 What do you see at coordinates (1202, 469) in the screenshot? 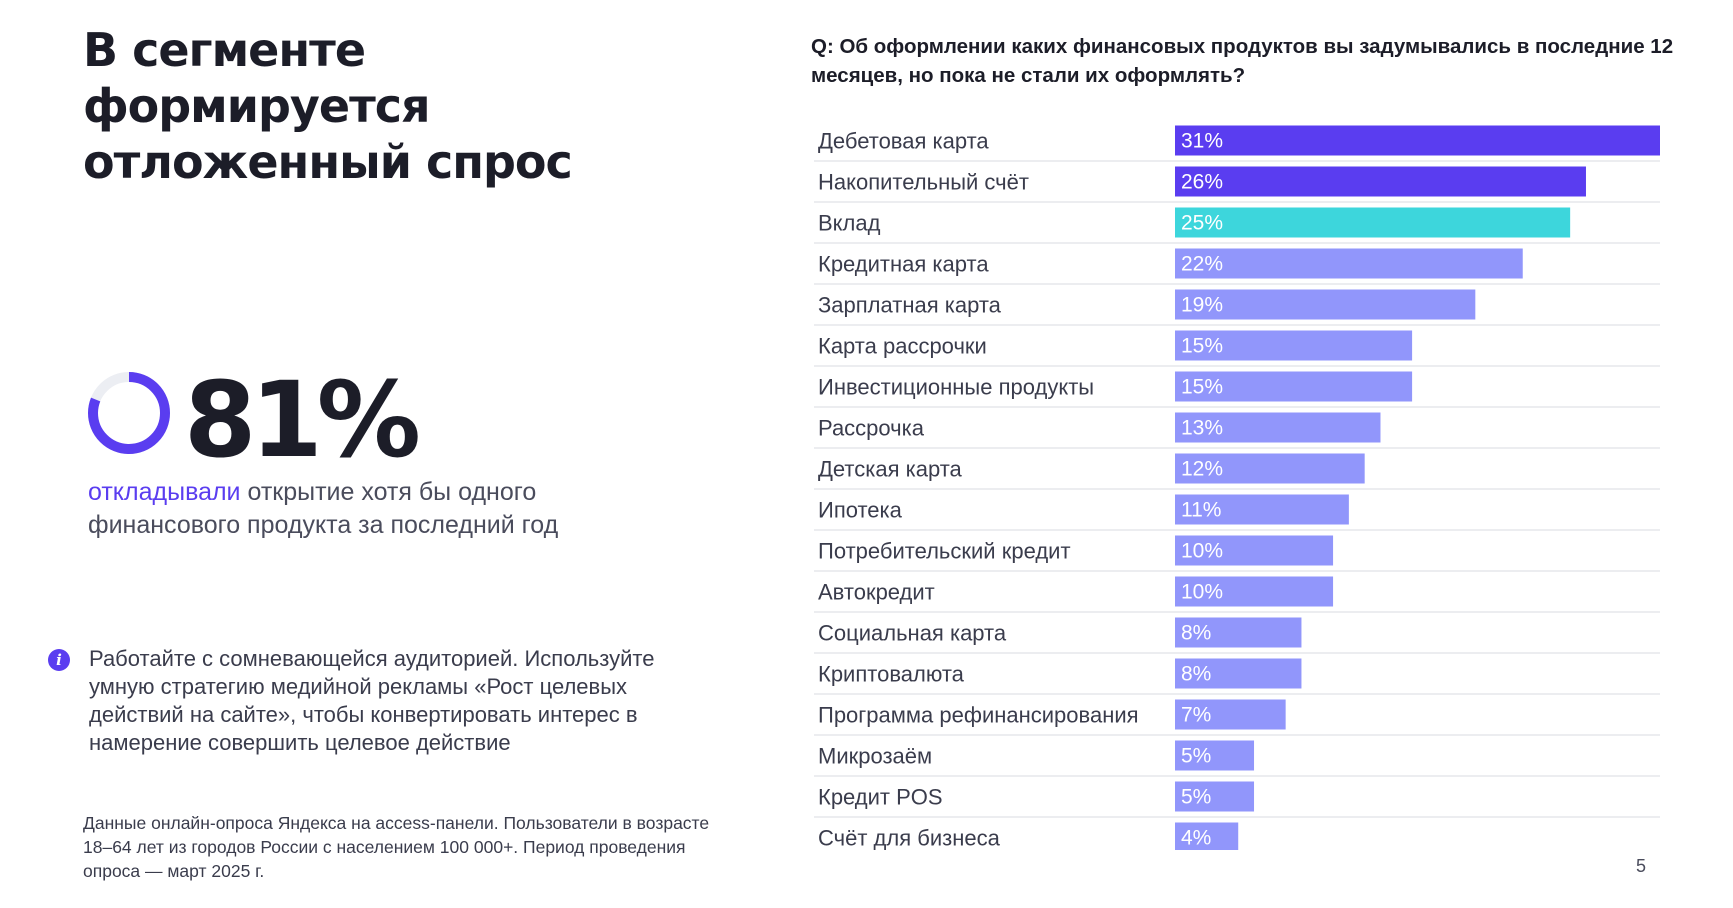
I see `data-label: 12%` at bounding box center [1202, 469].